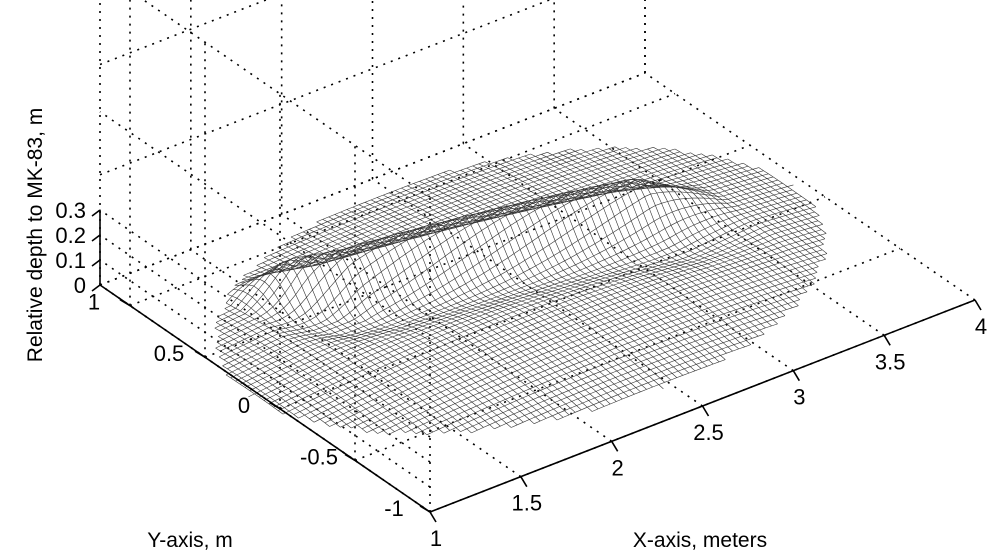 The image size is (989, 556). Describe the element at coordinates (80, 285) in the screenshot. I see `z-tick-label: 0` at that location.